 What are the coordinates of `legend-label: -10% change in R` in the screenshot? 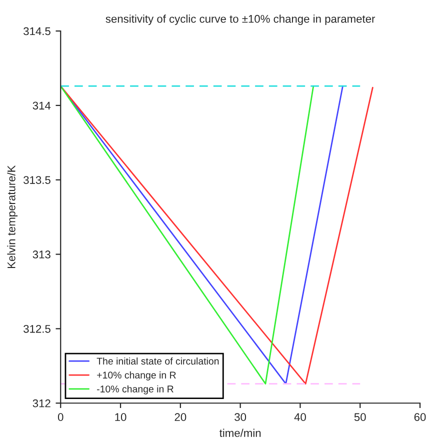 It's located at (135, 389).